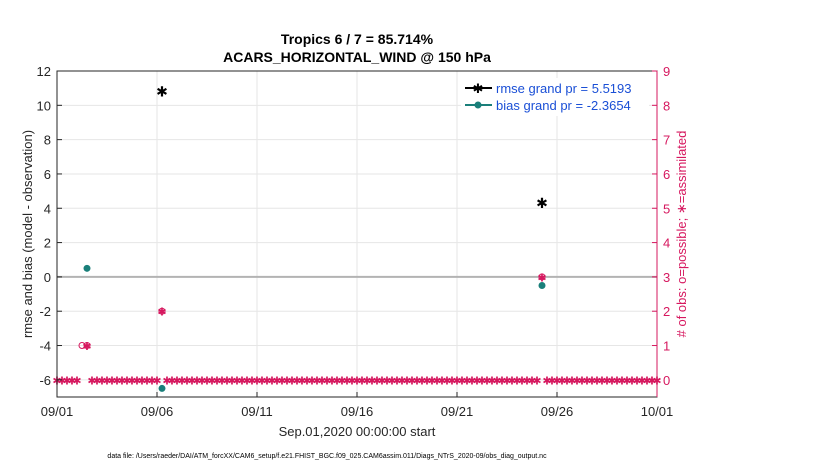  What do you see at coordinates (457, 411) in the screenshot?
I see `x-tick-label: 09/21` at bounding box center [457, 411].